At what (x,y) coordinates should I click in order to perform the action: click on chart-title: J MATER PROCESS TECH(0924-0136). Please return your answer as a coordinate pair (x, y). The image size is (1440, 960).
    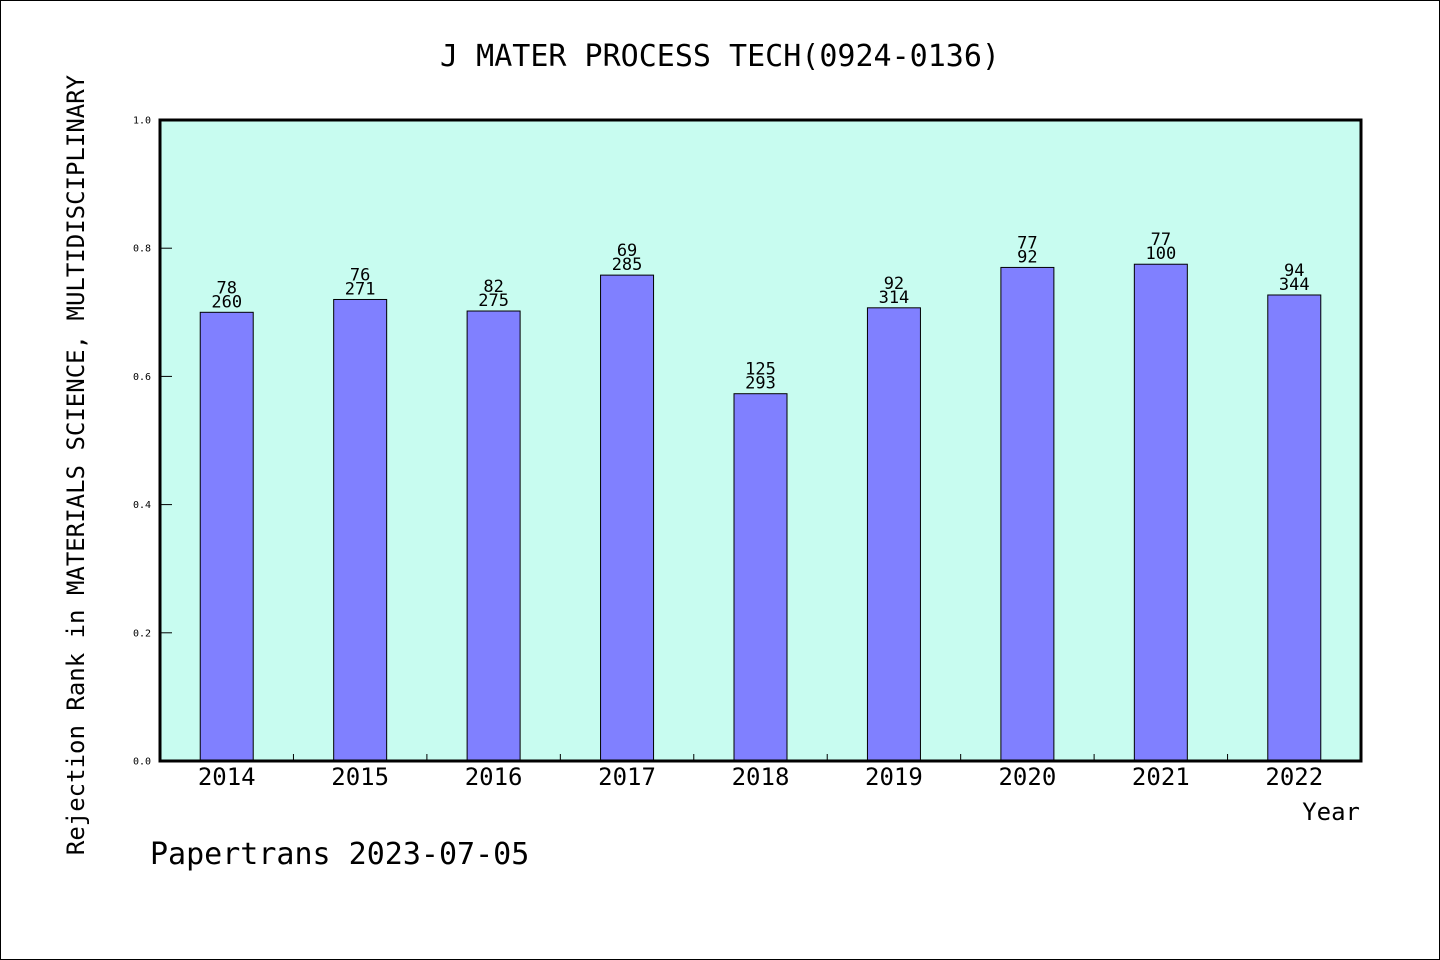
    Looking at the image, I should click on (720, 56).